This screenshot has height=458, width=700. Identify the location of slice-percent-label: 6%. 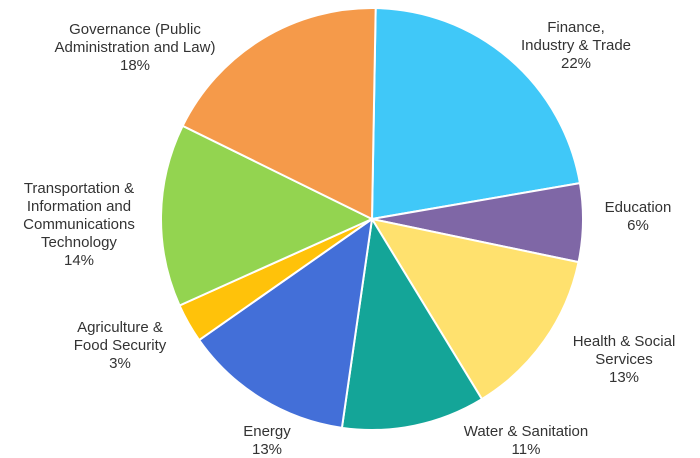
(638, 225).